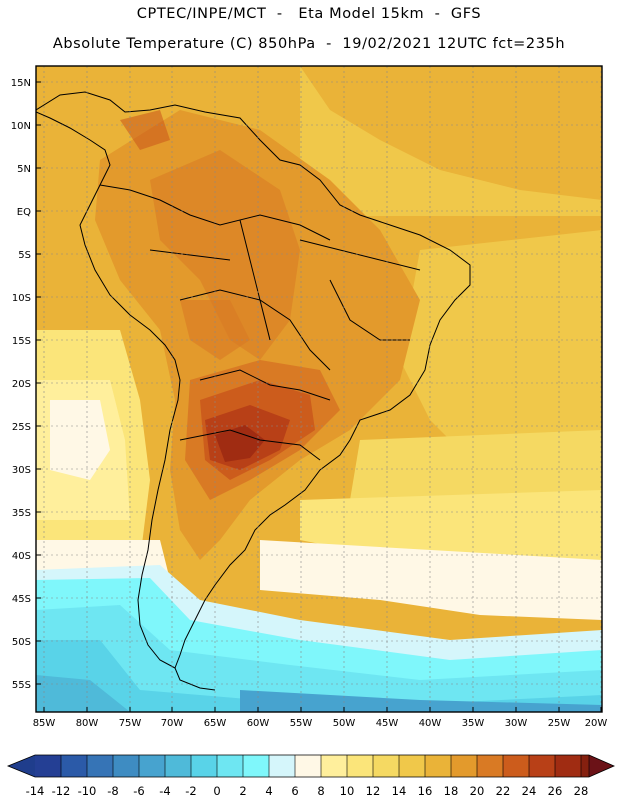 This screenshot has height=800, width=618. What do you see at coordinates (164, 791) in the screenshot?
I see `colorbar-label: -4` at bounding box center [164, 791].